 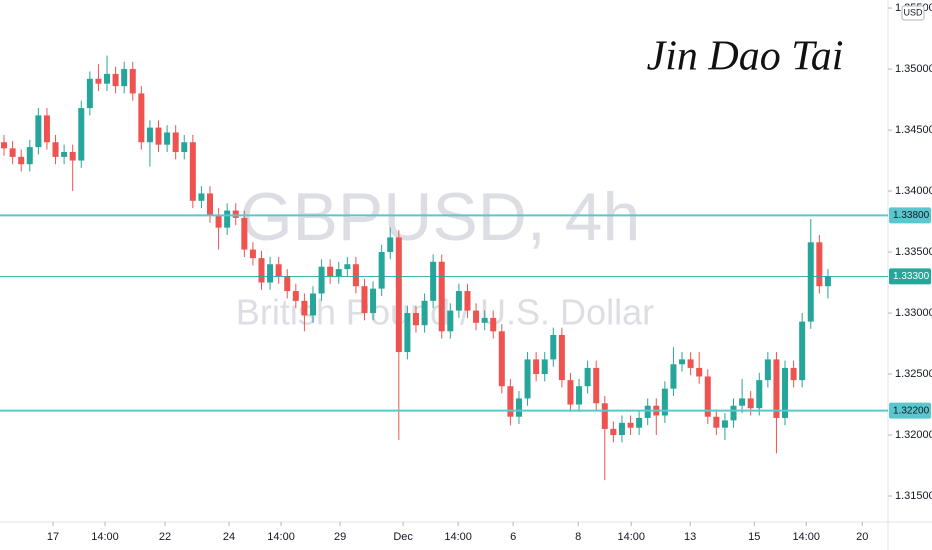 I want to click on x-tick-label: 15, so click(x=754, y=537).